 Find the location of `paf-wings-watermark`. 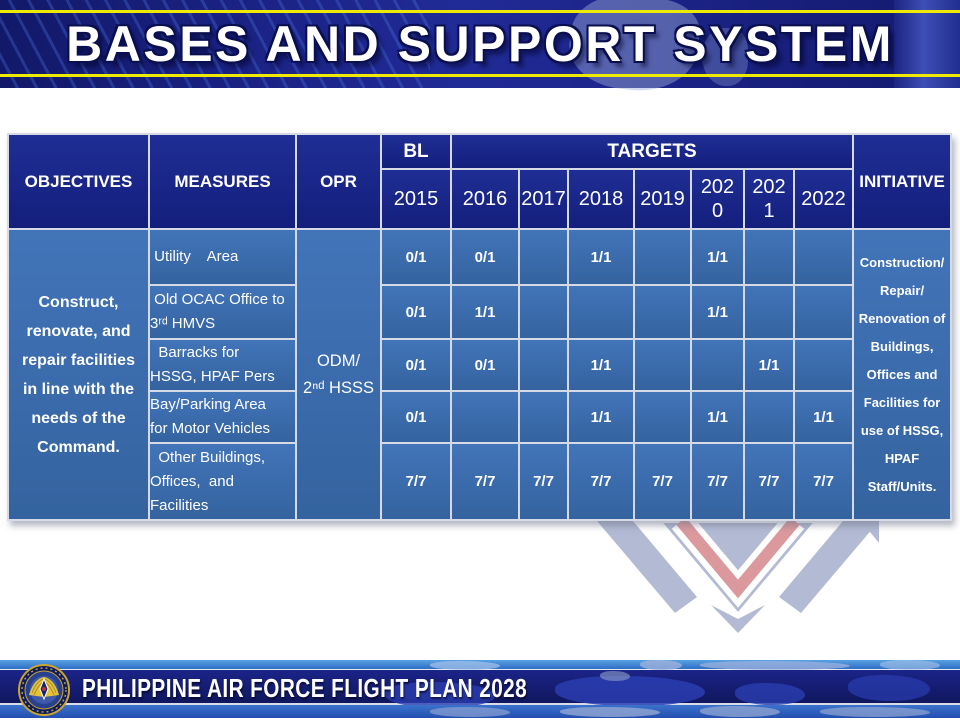

paf-wings-watermark is located at coordinates (738, 577).